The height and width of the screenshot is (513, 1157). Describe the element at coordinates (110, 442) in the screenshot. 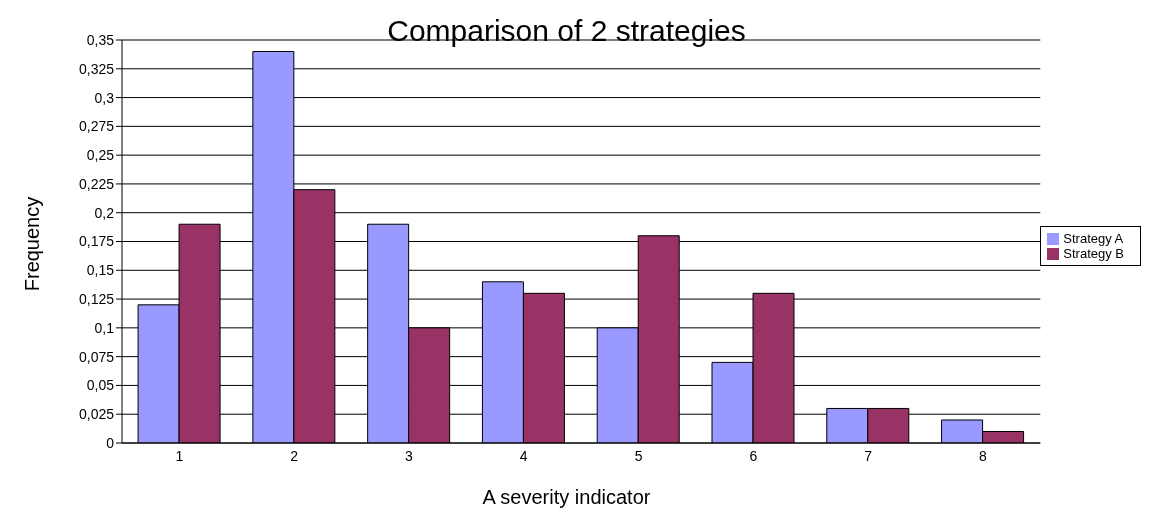

I see `y-tick-label: 0` at that location.